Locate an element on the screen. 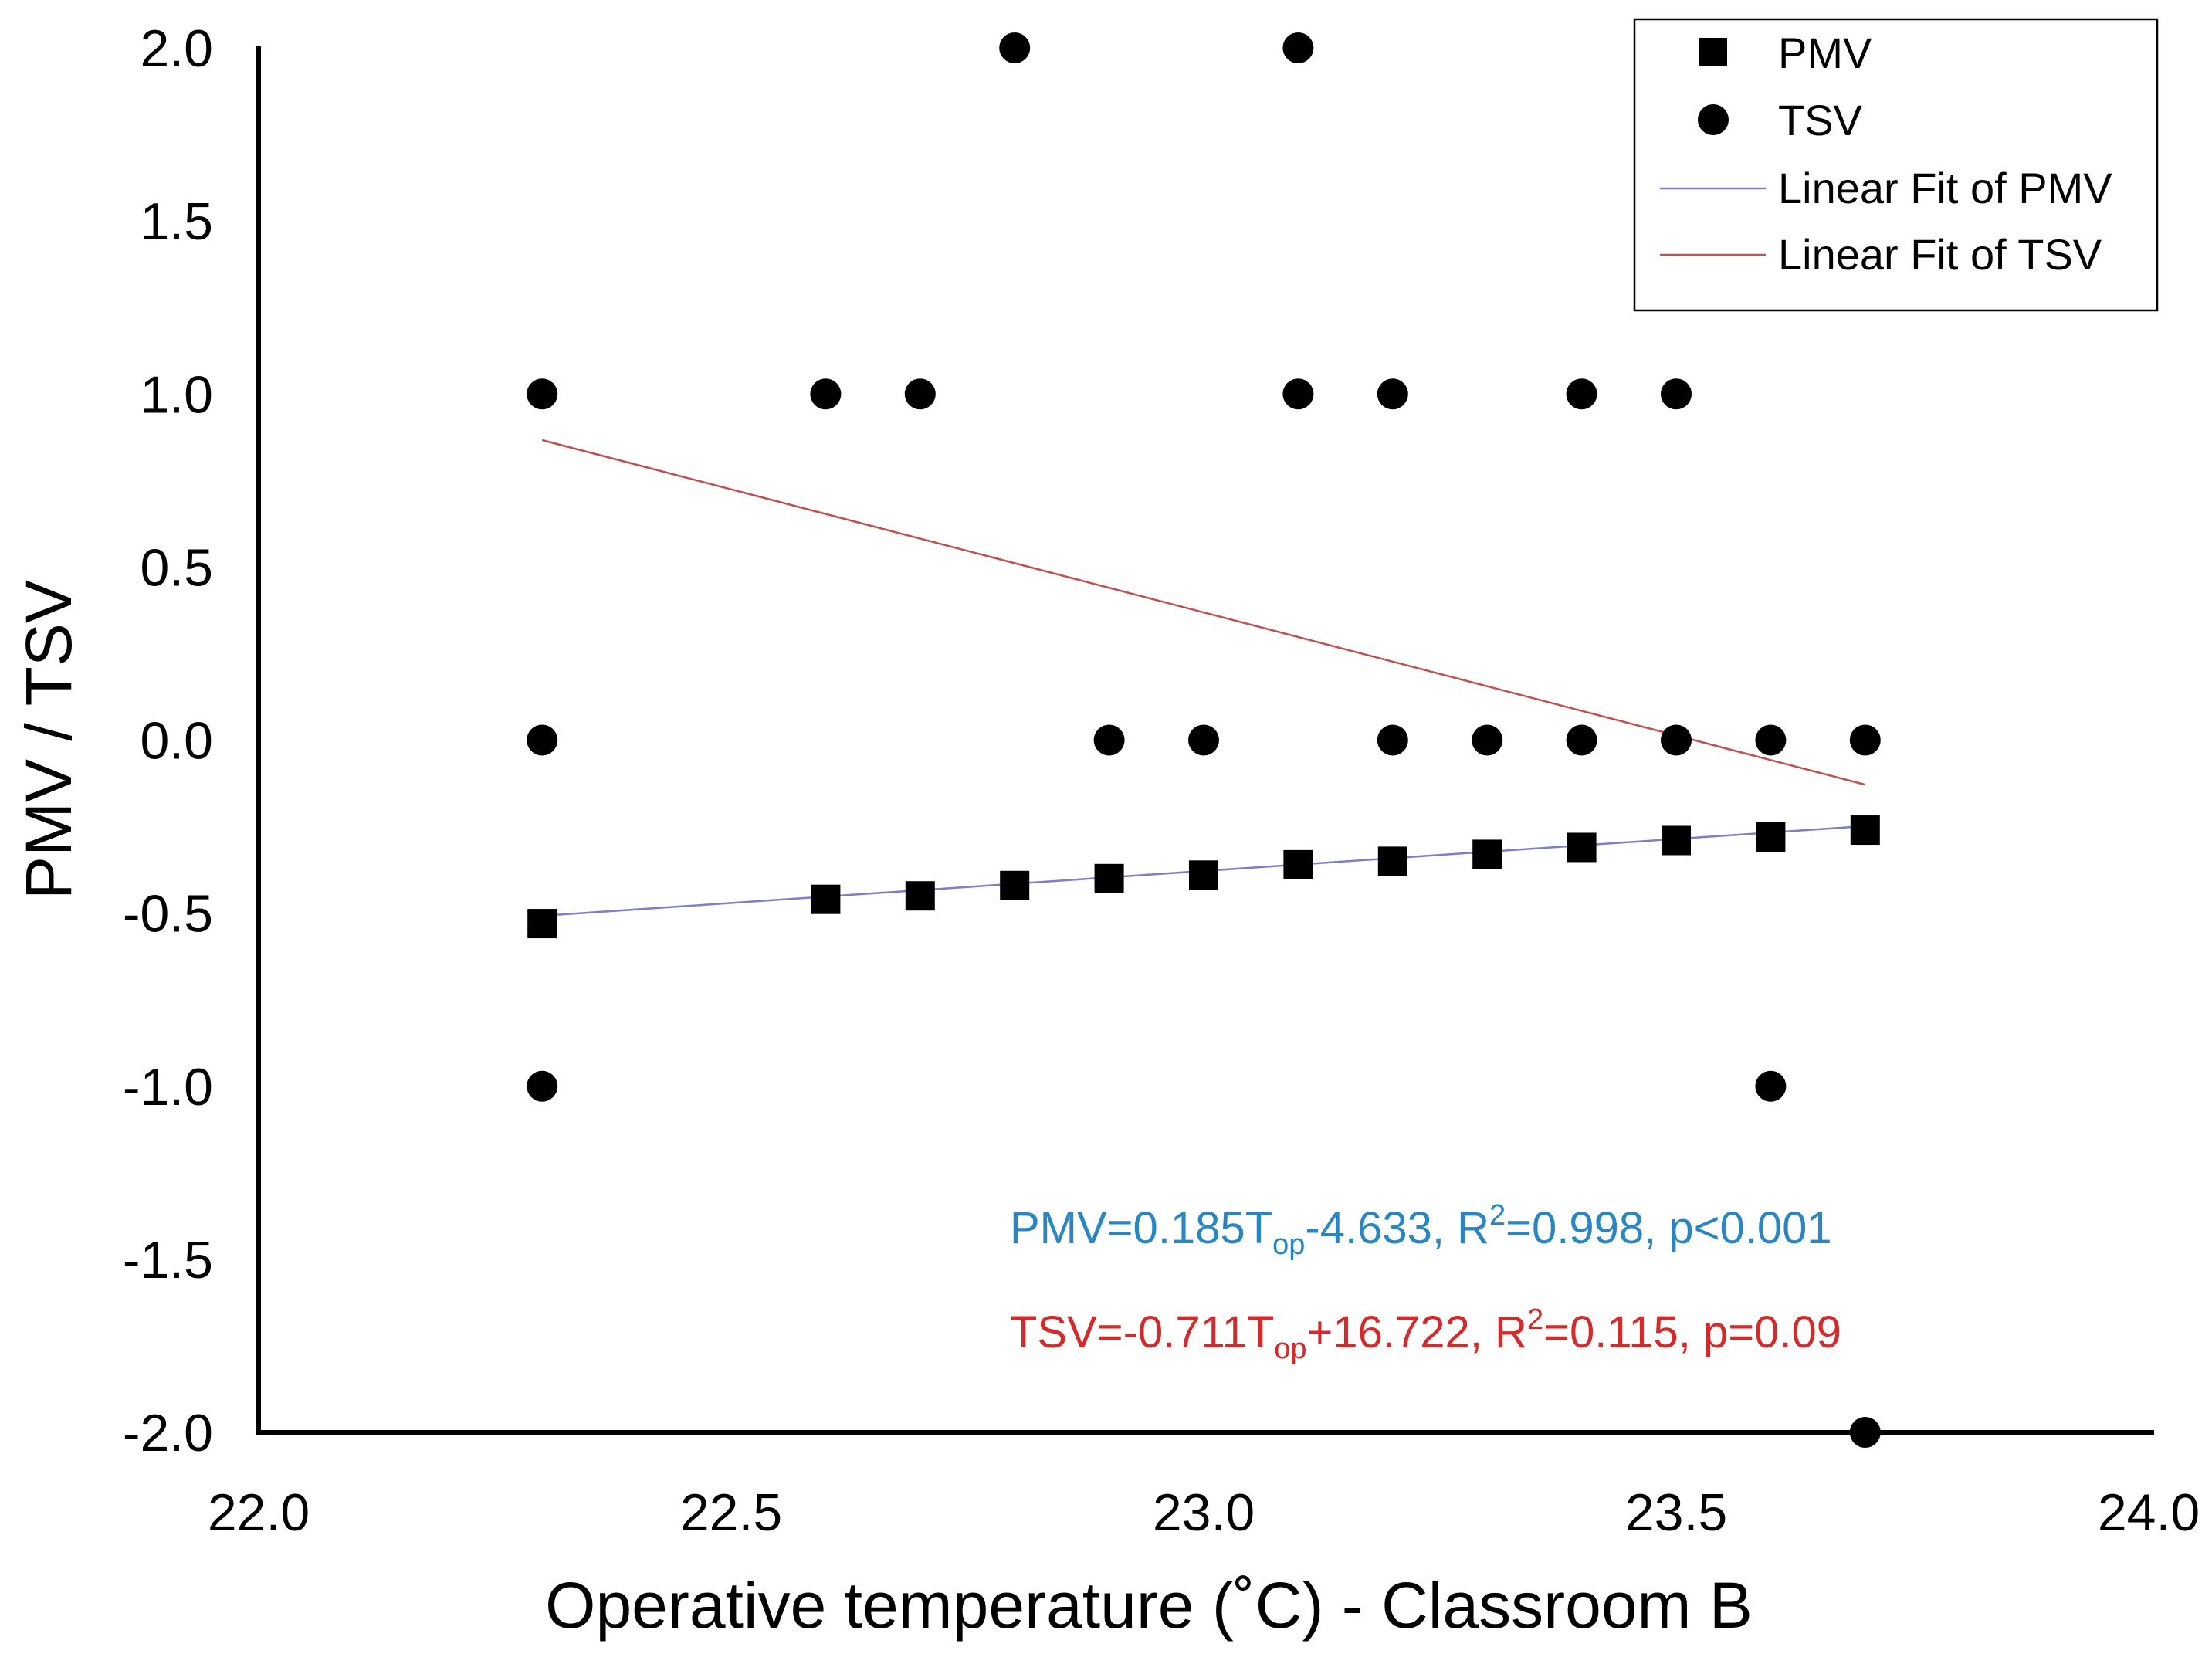  pmv-eq-middle: -4.633, R is located at coordinates (1397, 1228).